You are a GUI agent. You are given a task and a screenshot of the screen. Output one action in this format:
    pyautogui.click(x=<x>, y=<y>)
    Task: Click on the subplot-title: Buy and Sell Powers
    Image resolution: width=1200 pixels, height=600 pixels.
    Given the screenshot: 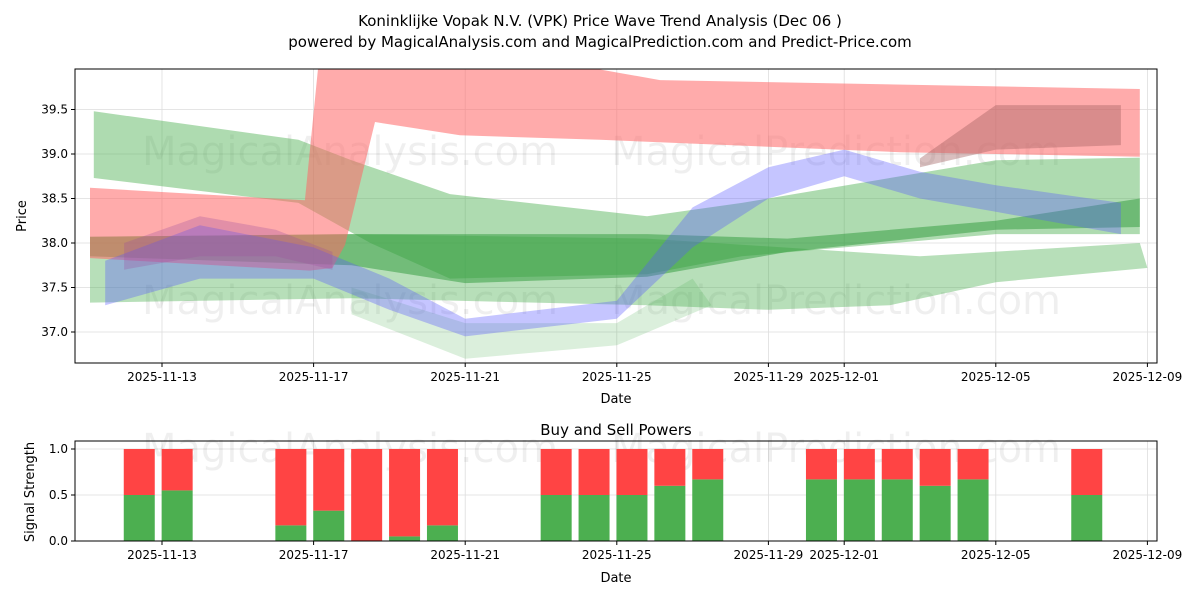 What is the action you would take?
    pyautogui.click(x=616, y=430)
    